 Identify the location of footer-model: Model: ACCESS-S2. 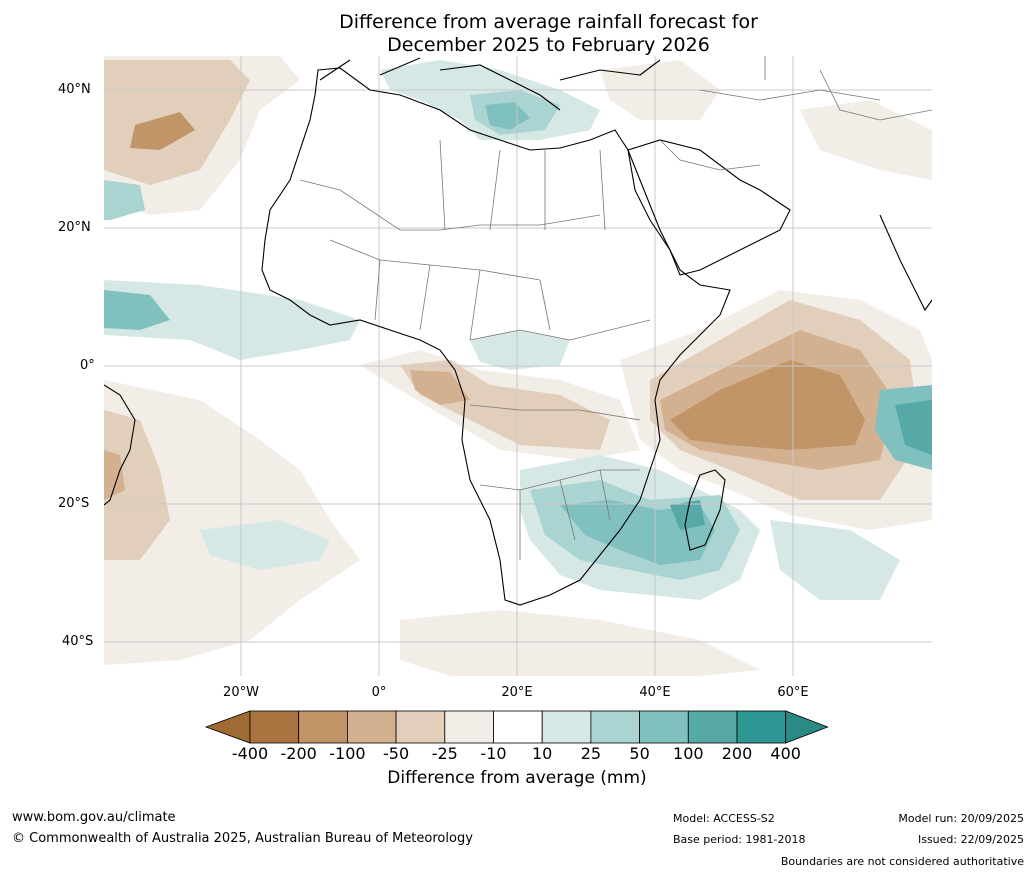
(724, 818).